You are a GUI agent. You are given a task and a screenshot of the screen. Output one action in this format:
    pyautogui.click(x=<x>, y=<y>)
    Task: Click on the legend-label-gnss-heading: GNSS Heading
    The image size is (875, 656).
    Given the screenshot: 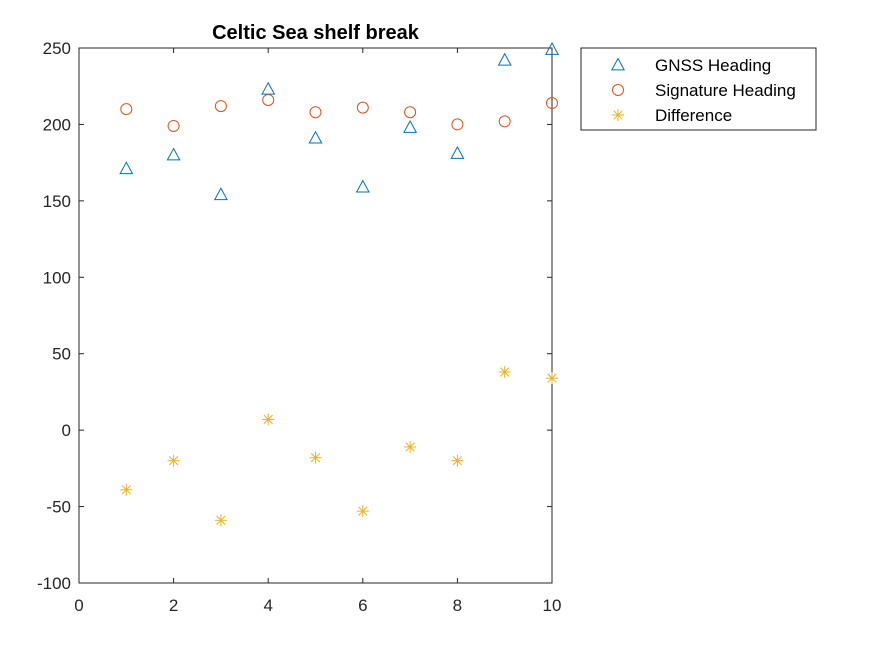 What is the action you would take?
    pyautogui.click(x=713, y=65)
    